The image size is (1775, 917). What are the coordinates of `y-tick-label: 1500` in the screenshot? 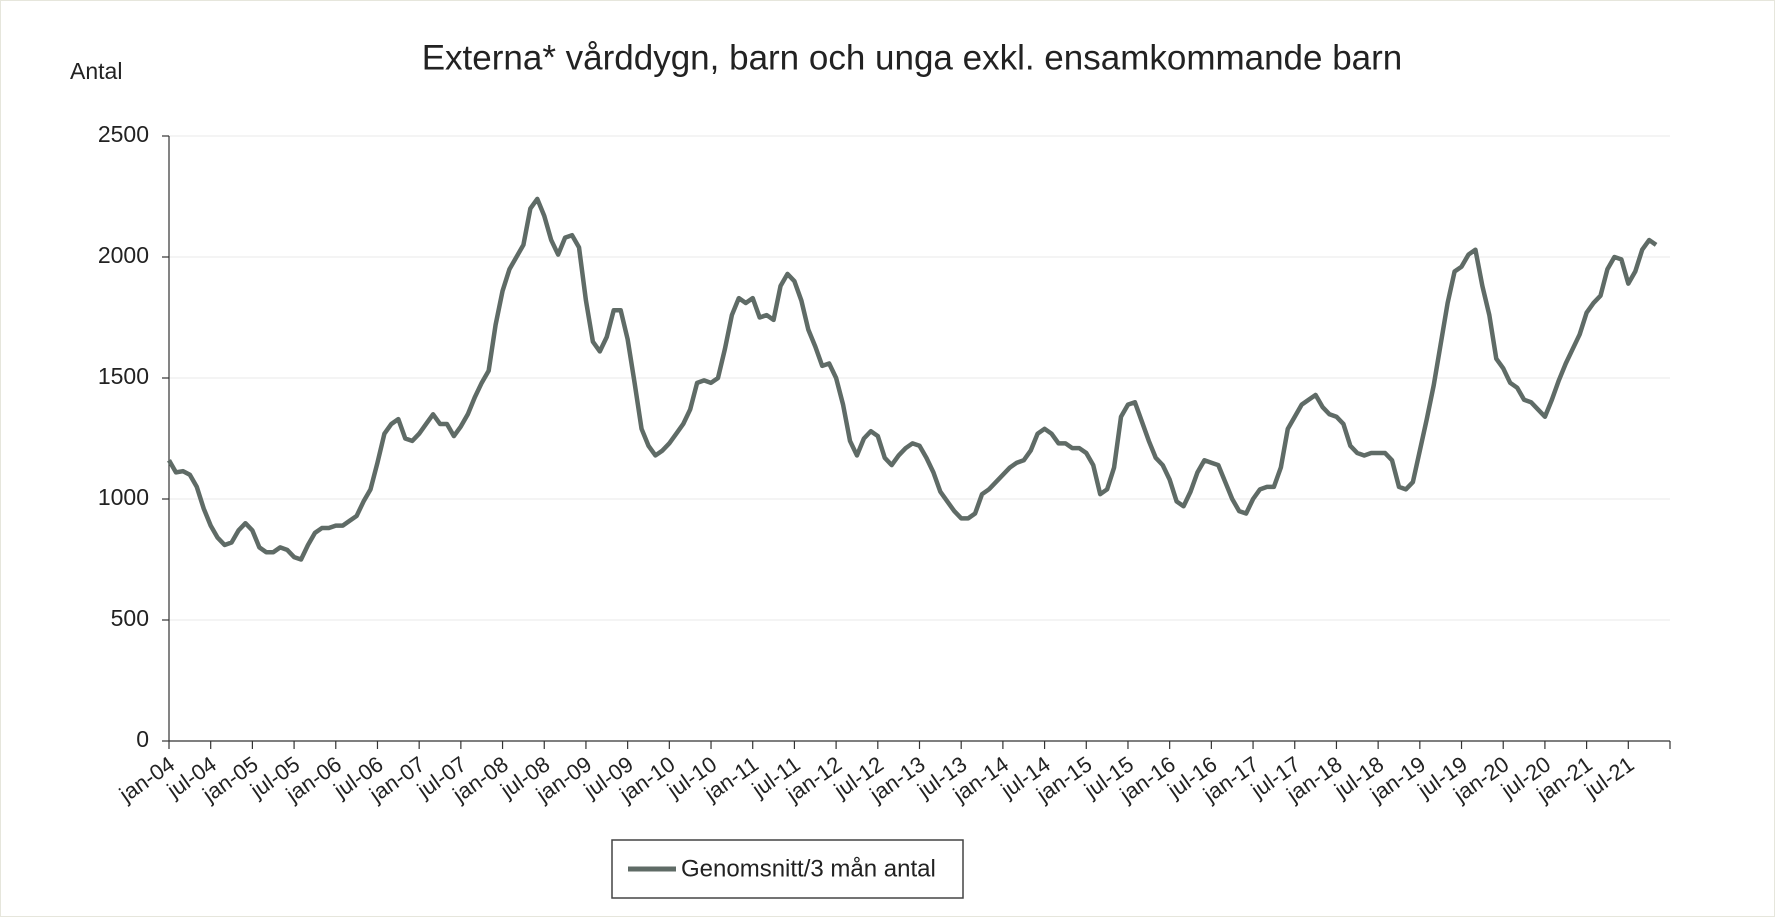 It's located at (123, 376).